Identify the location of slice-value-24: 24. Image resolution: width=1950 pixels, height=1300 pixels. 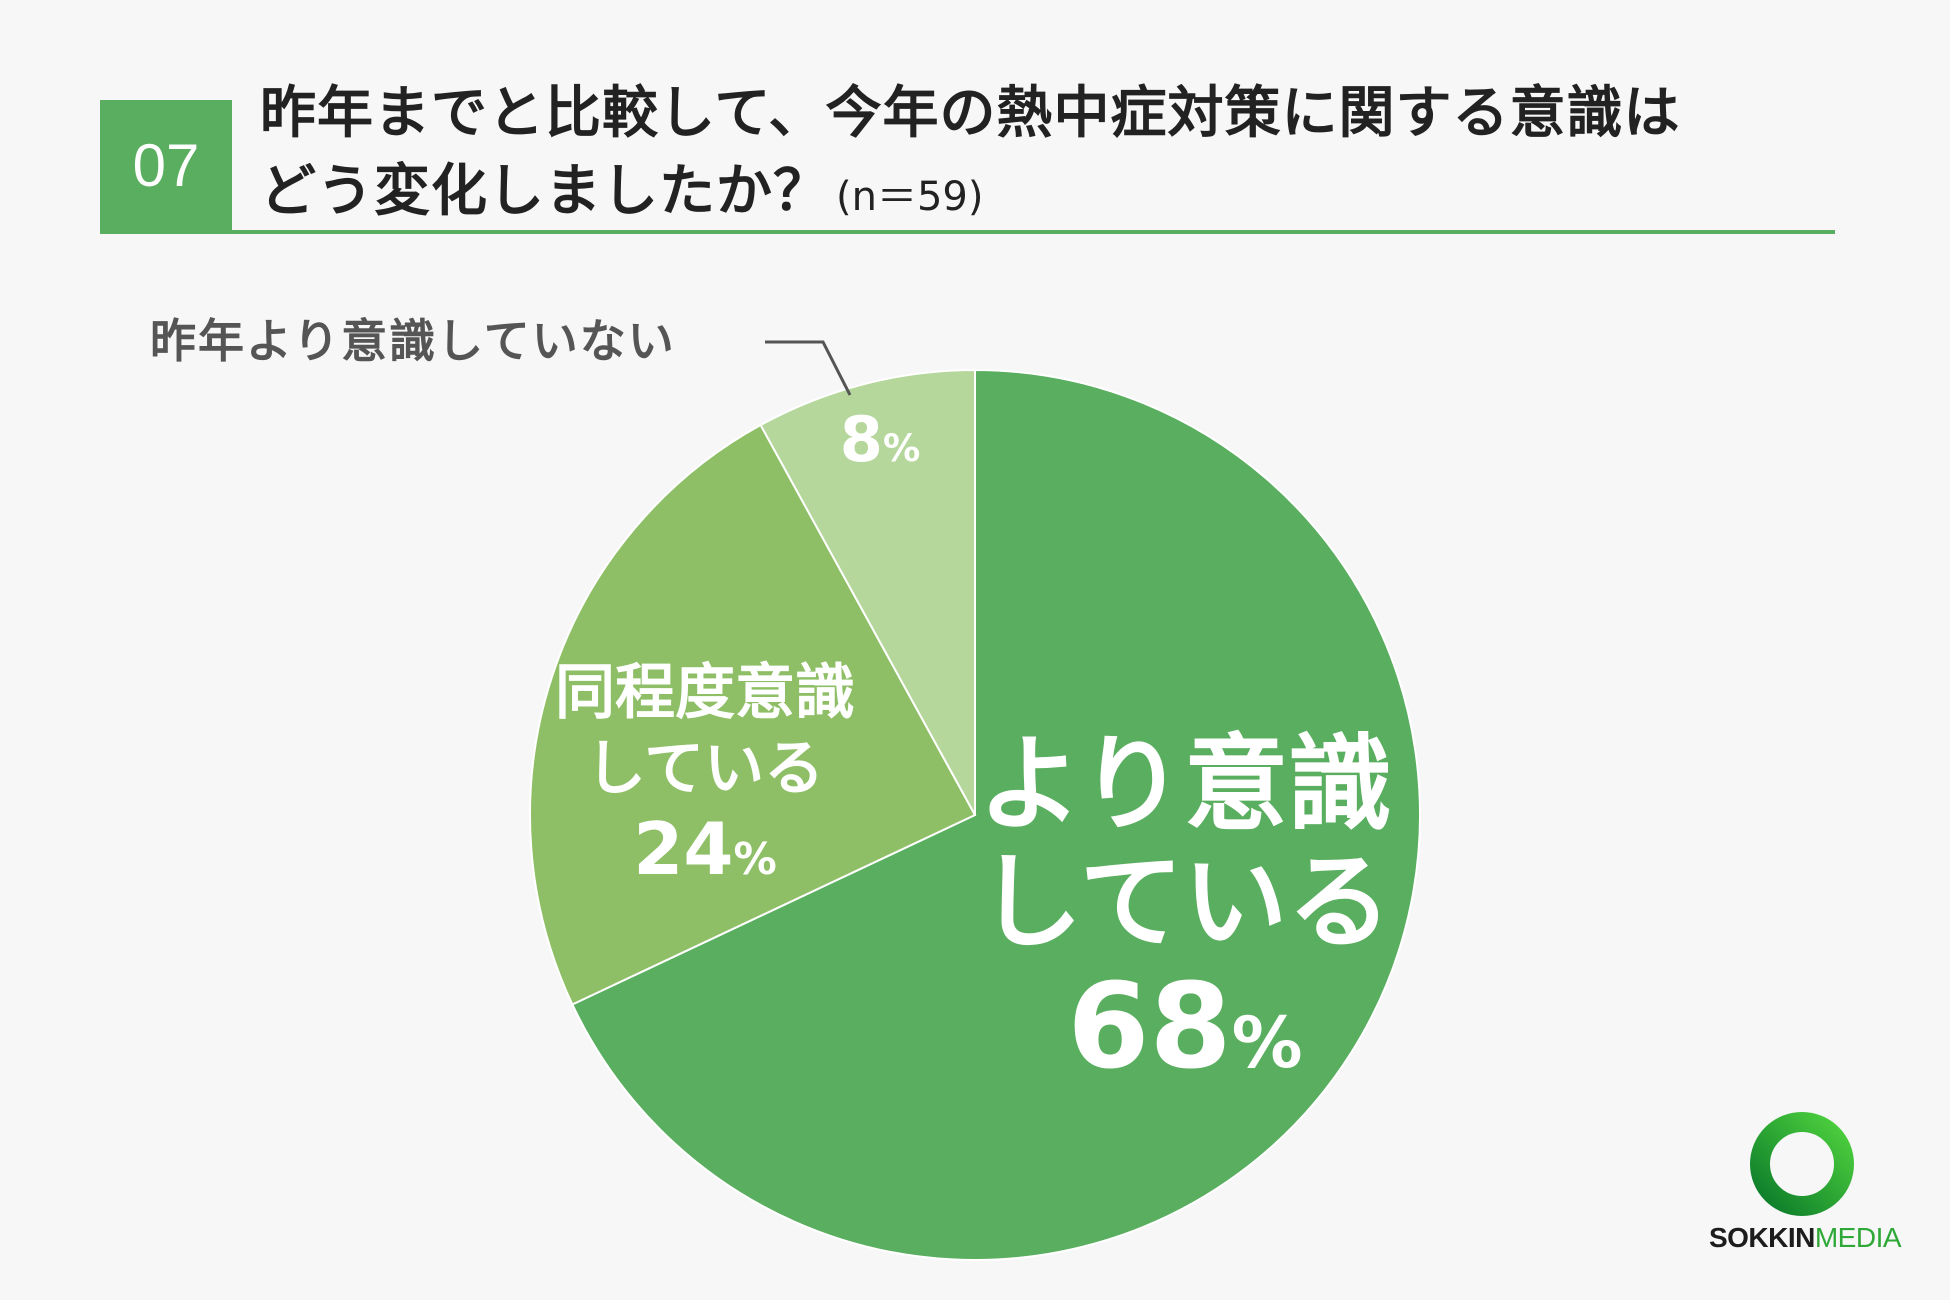
(683, 849).